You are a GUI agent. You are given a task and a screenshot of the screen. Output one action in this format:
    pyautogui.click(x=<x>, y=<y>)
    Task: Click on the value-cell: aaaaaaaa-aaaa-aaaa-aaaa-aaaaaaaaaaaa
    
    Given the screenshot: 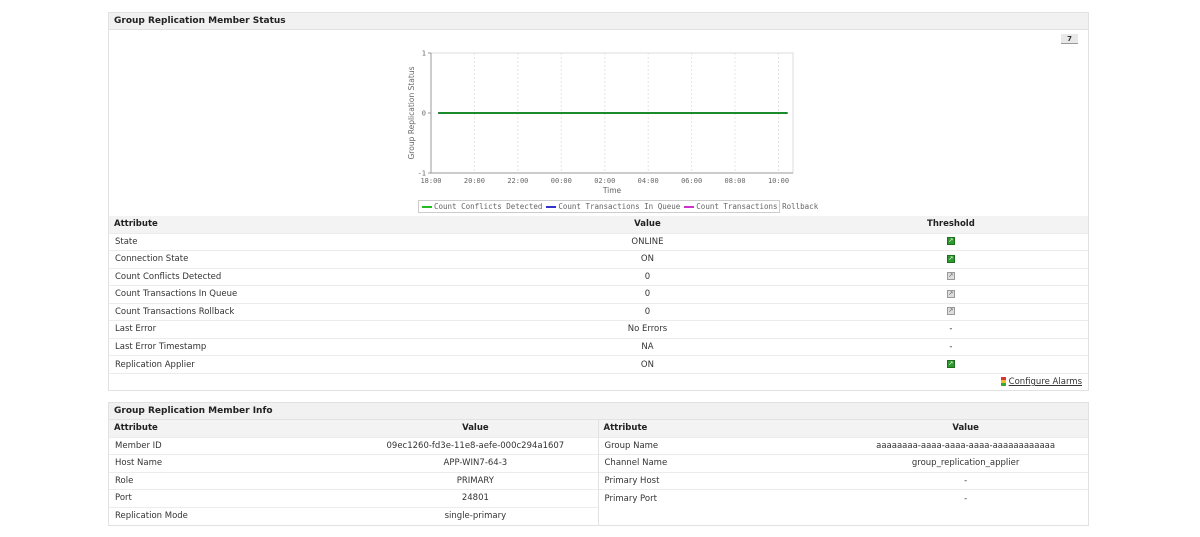 What is the action you would take?
    pyautogui.click(x=965, y=445)
    